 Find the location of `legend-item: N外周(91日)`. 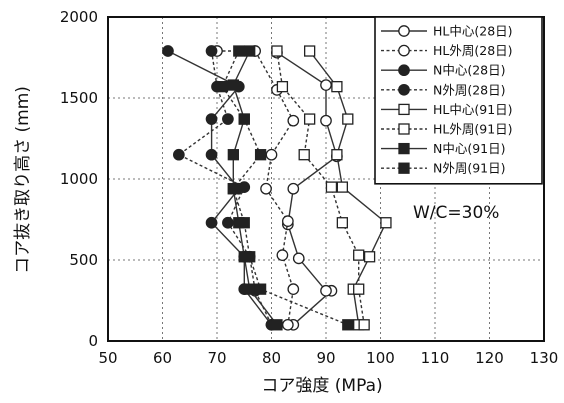

legend-item: N外周(91日) is located at coordinates (443, 168).